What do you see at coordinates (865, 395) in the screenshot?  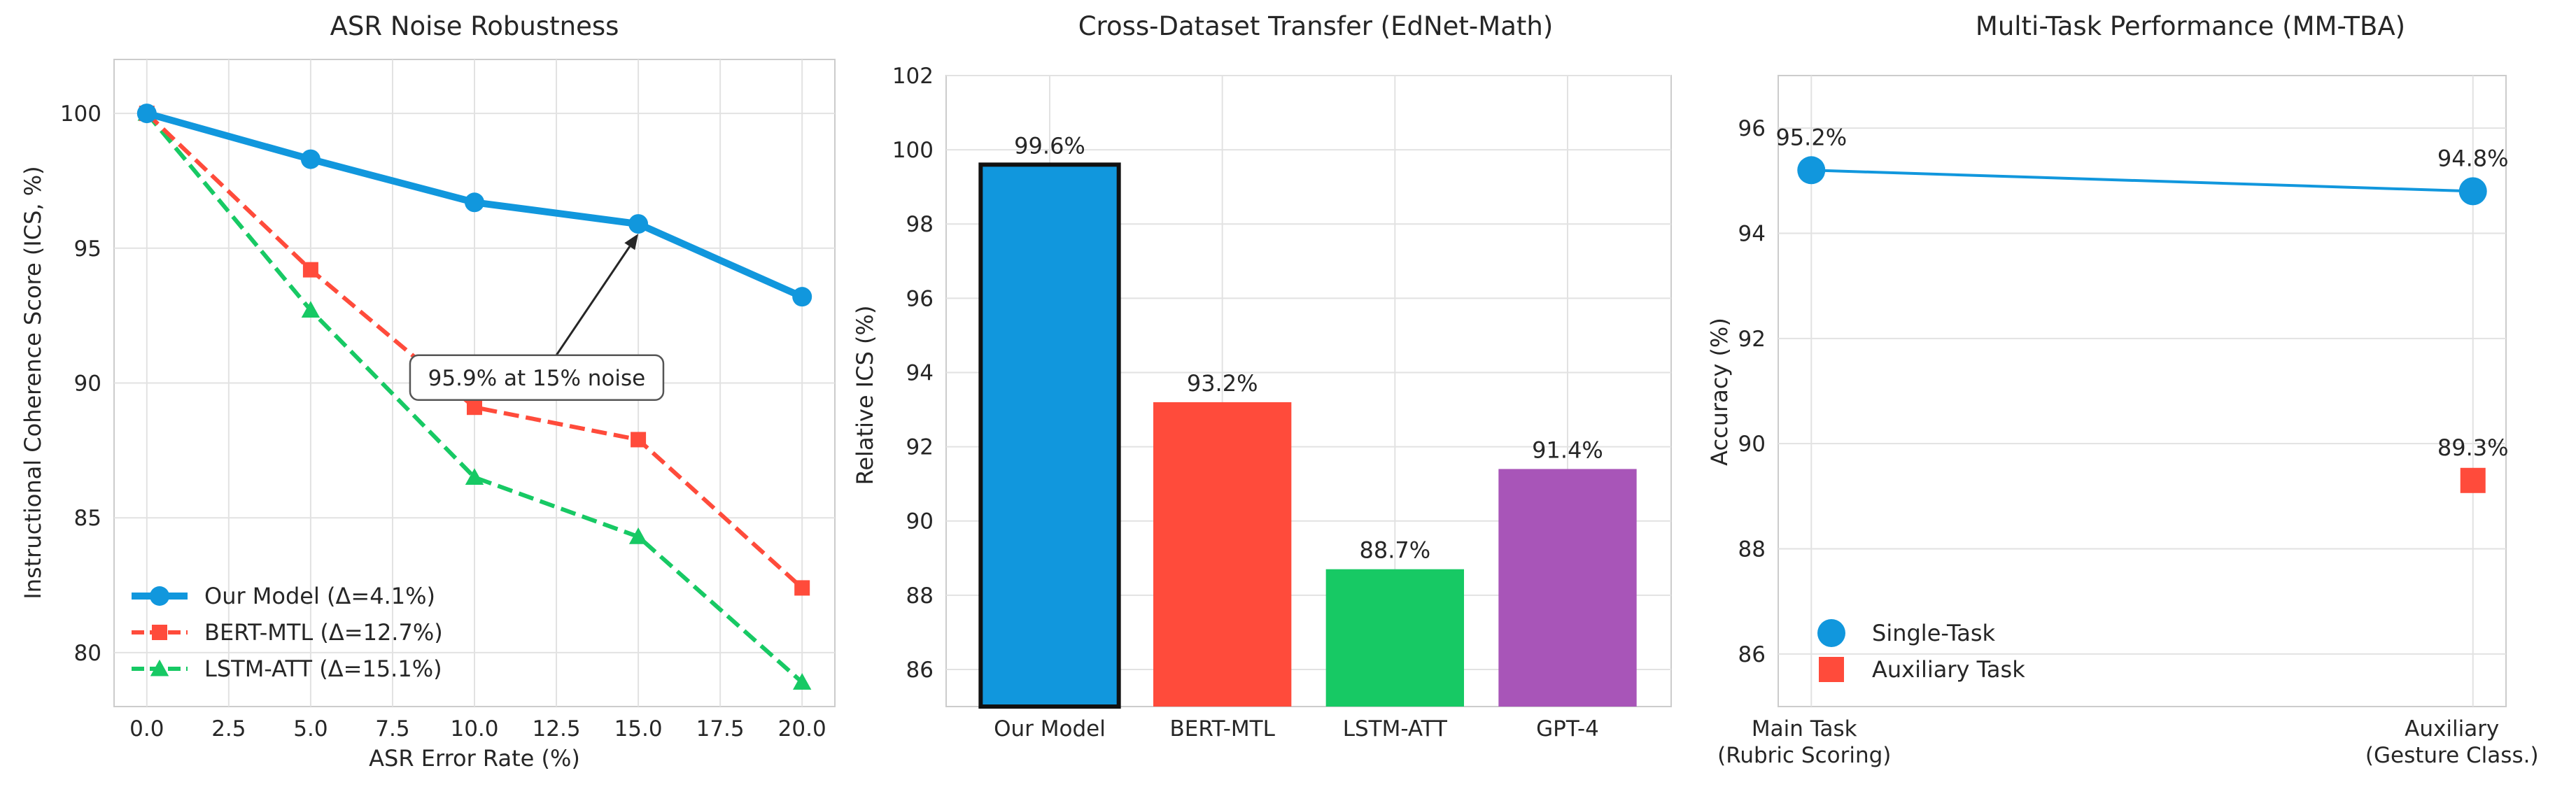 I see `y-axis-label: Relative ICS (%)` at bounding box center [865, 395].